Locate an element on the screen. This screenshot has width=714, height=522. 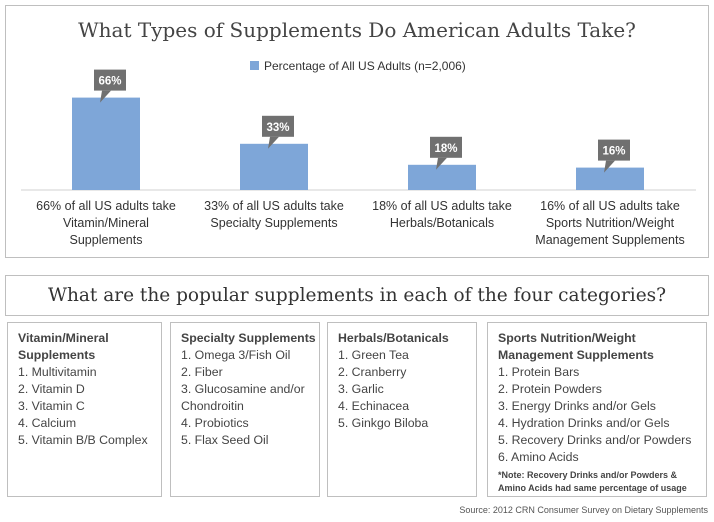
list-item: 4. Hydration Drinks and/or Gels is located at coordinates (584, 423).